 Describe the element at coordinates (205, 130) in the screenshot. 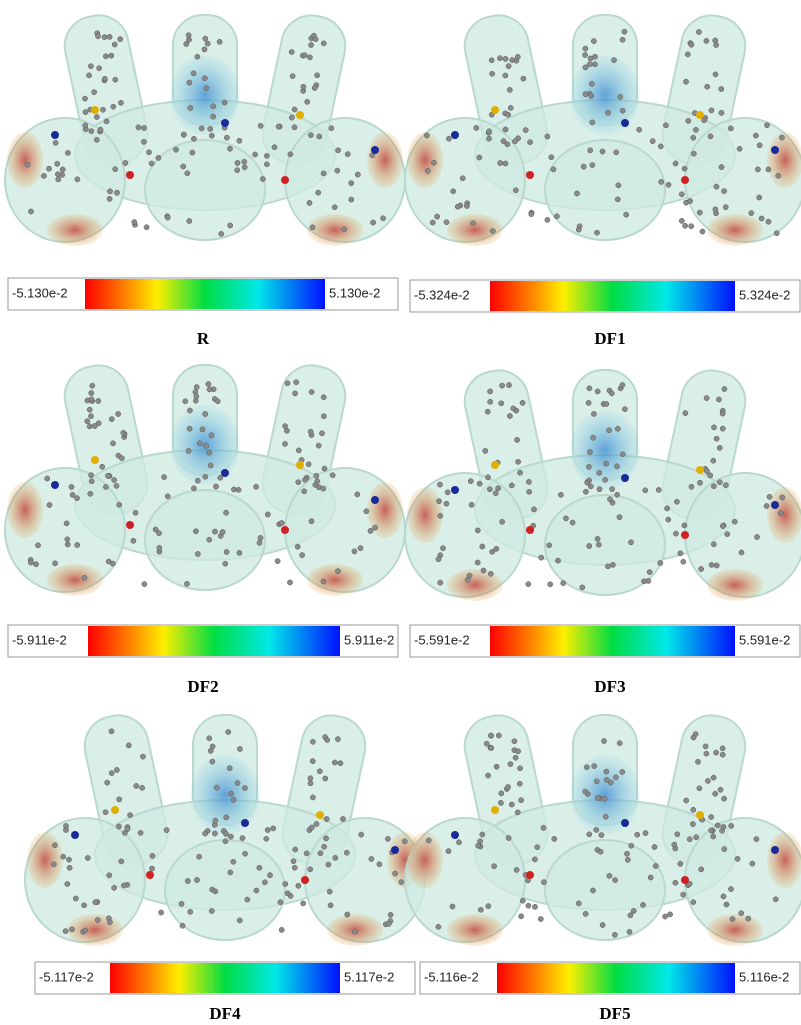

I see `mep-molecule` at that location.